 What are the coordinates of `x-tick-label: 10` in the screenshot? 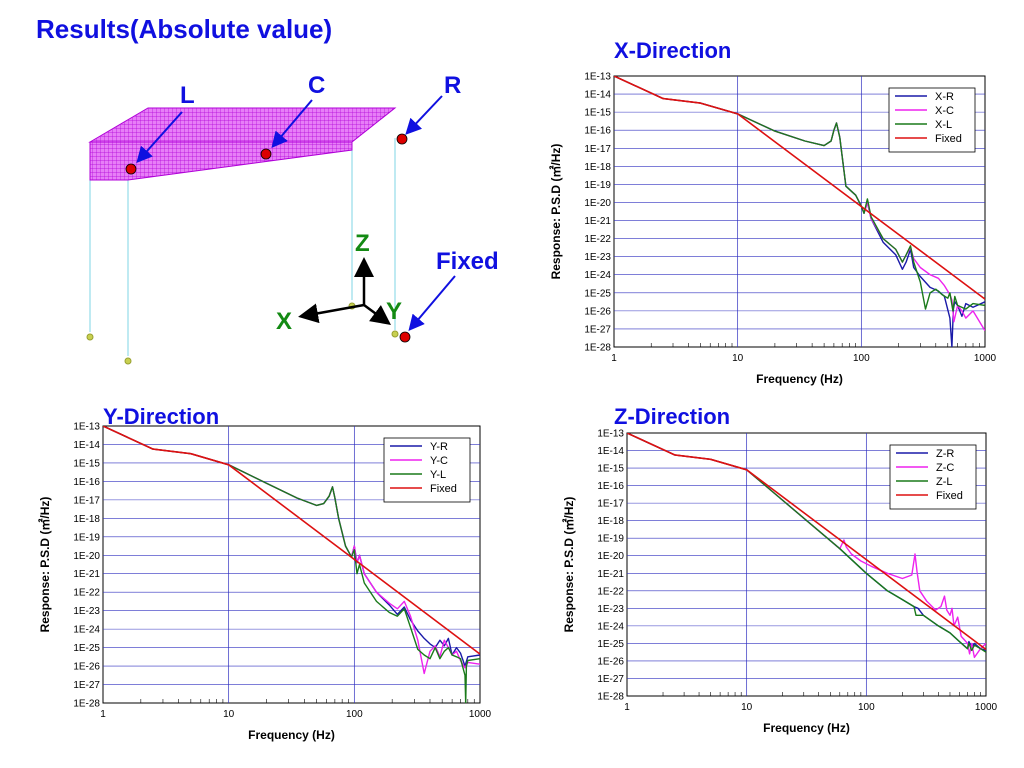 It's located at (229, 714).